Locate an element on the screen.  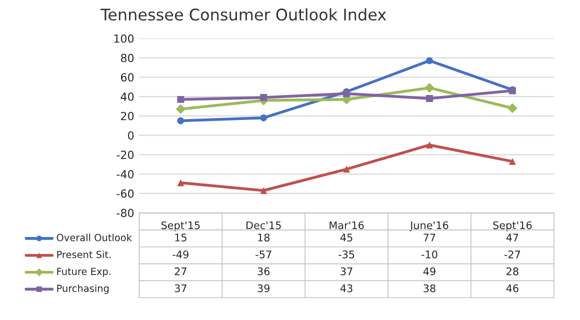
data-label: 18 is located at coordinates (264, 238).